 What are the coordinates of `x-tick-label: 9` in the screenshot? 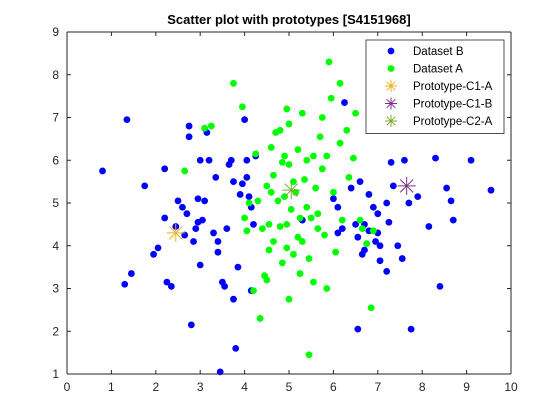 It's located at (466, 387).